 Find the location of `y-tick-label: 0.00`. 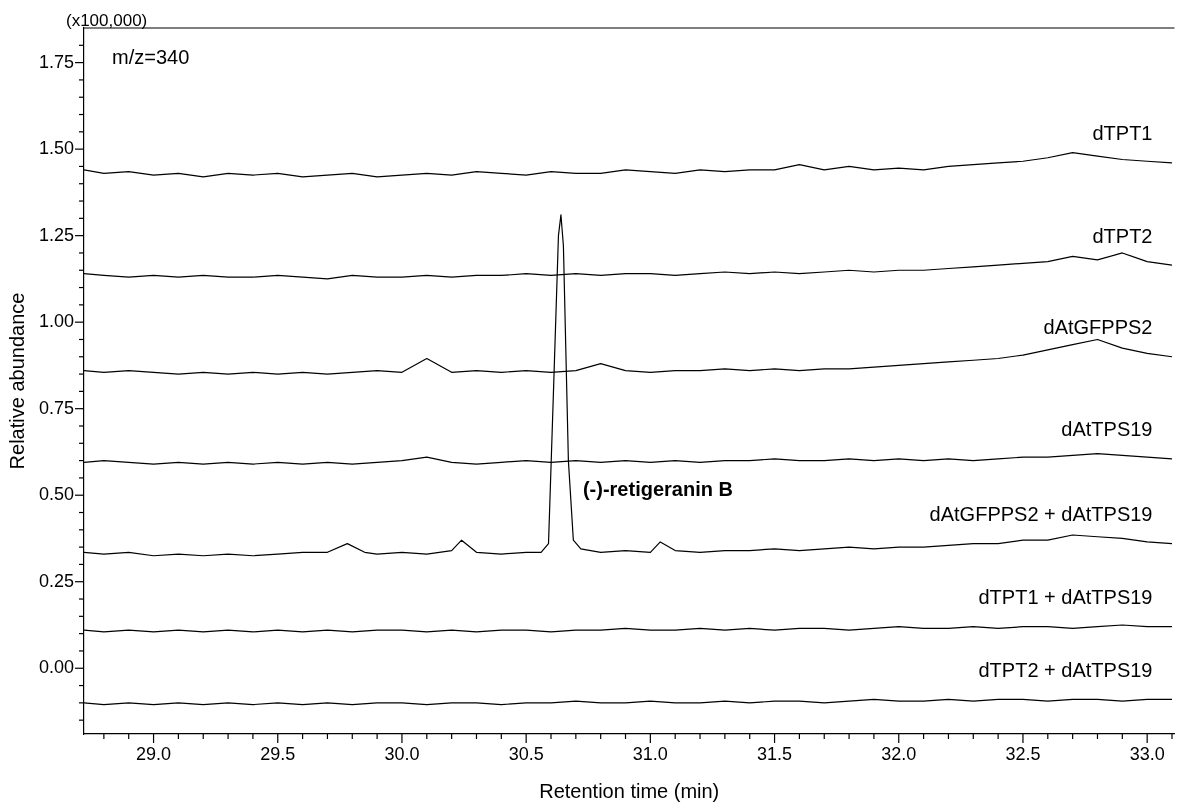

y-tick-label: 0.00 is located at coordinates (56, 667).